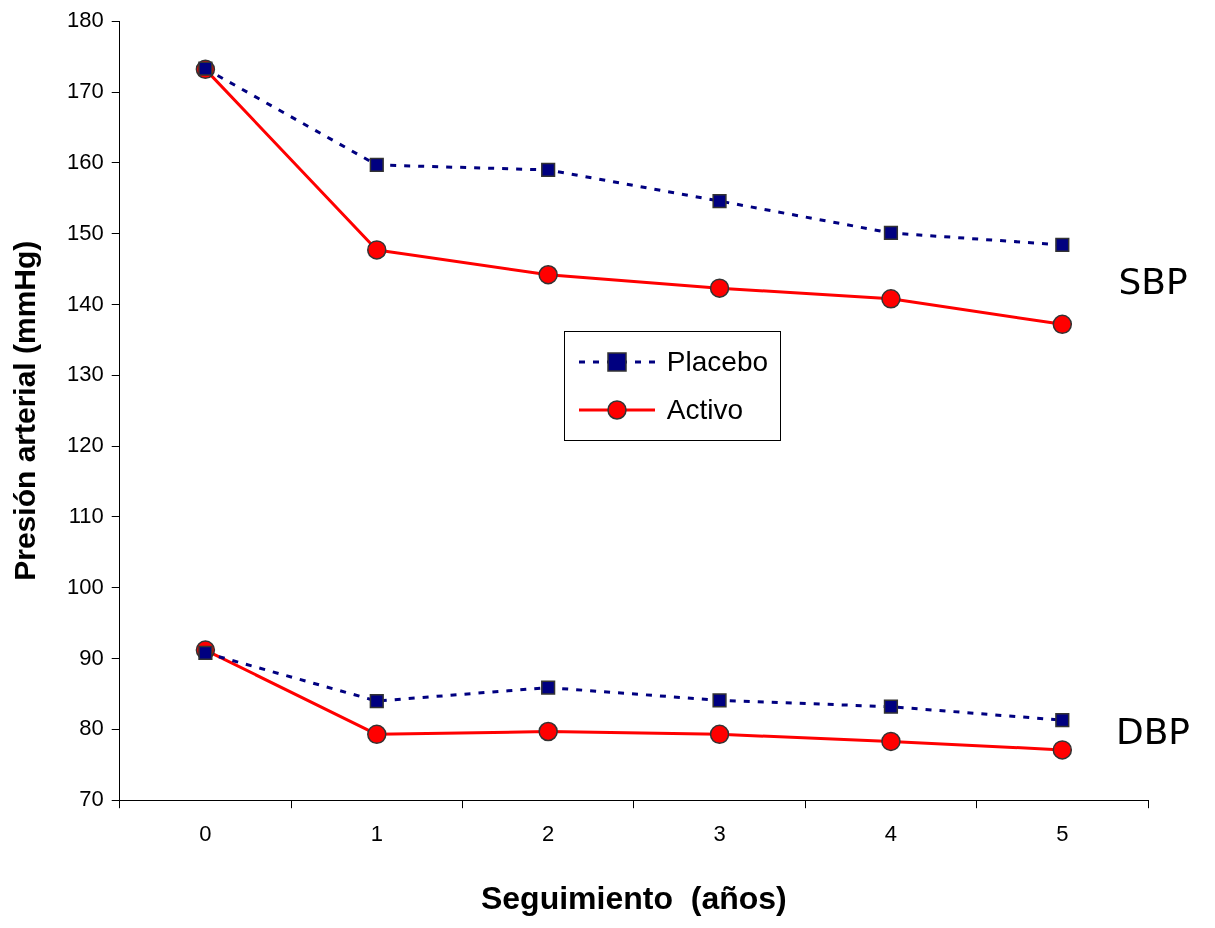  Describe the element at coordinates (1062, 834) in the screenshot. I see `x-tick-label: 5` at that location.